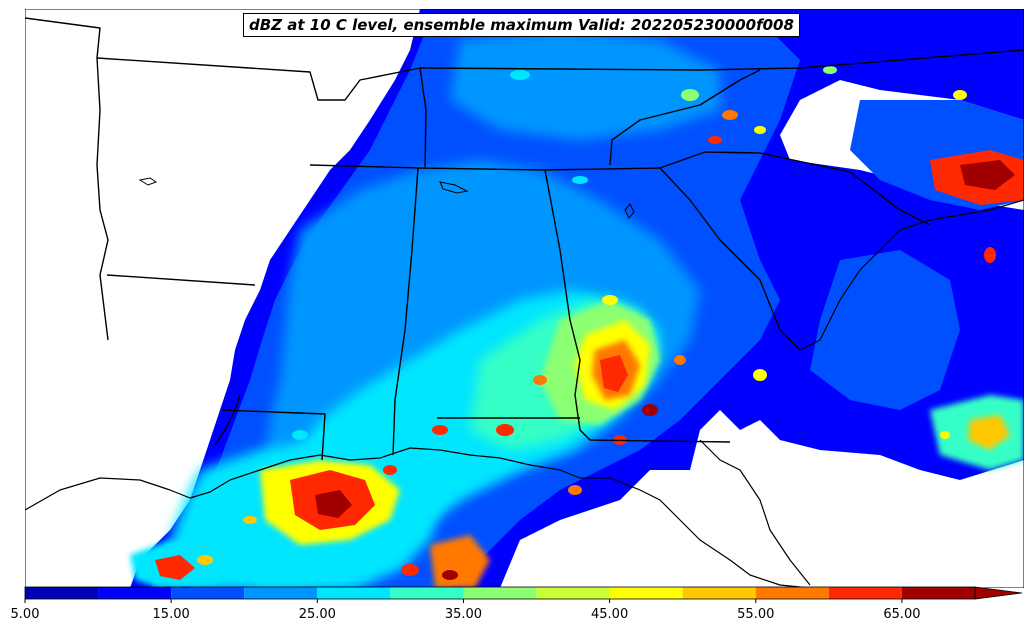  What do you see at coordinates (386, 198) in the screenshot?
I see `inland-water` at bounding box center [386, 198].